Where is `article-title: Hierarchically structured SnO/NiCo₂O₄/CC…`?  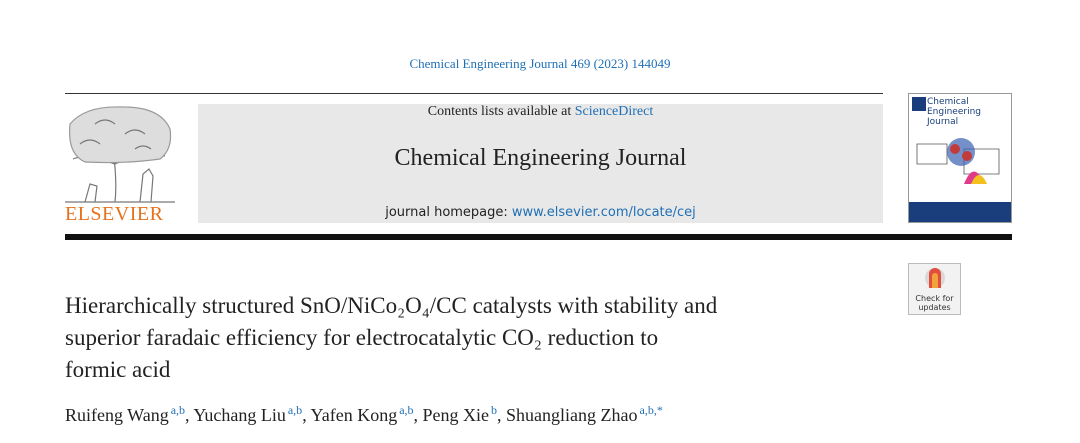 article-title: Hierarchically structured SnO/NiCo₂O₄/CC… is located at coordinates (391, 338).